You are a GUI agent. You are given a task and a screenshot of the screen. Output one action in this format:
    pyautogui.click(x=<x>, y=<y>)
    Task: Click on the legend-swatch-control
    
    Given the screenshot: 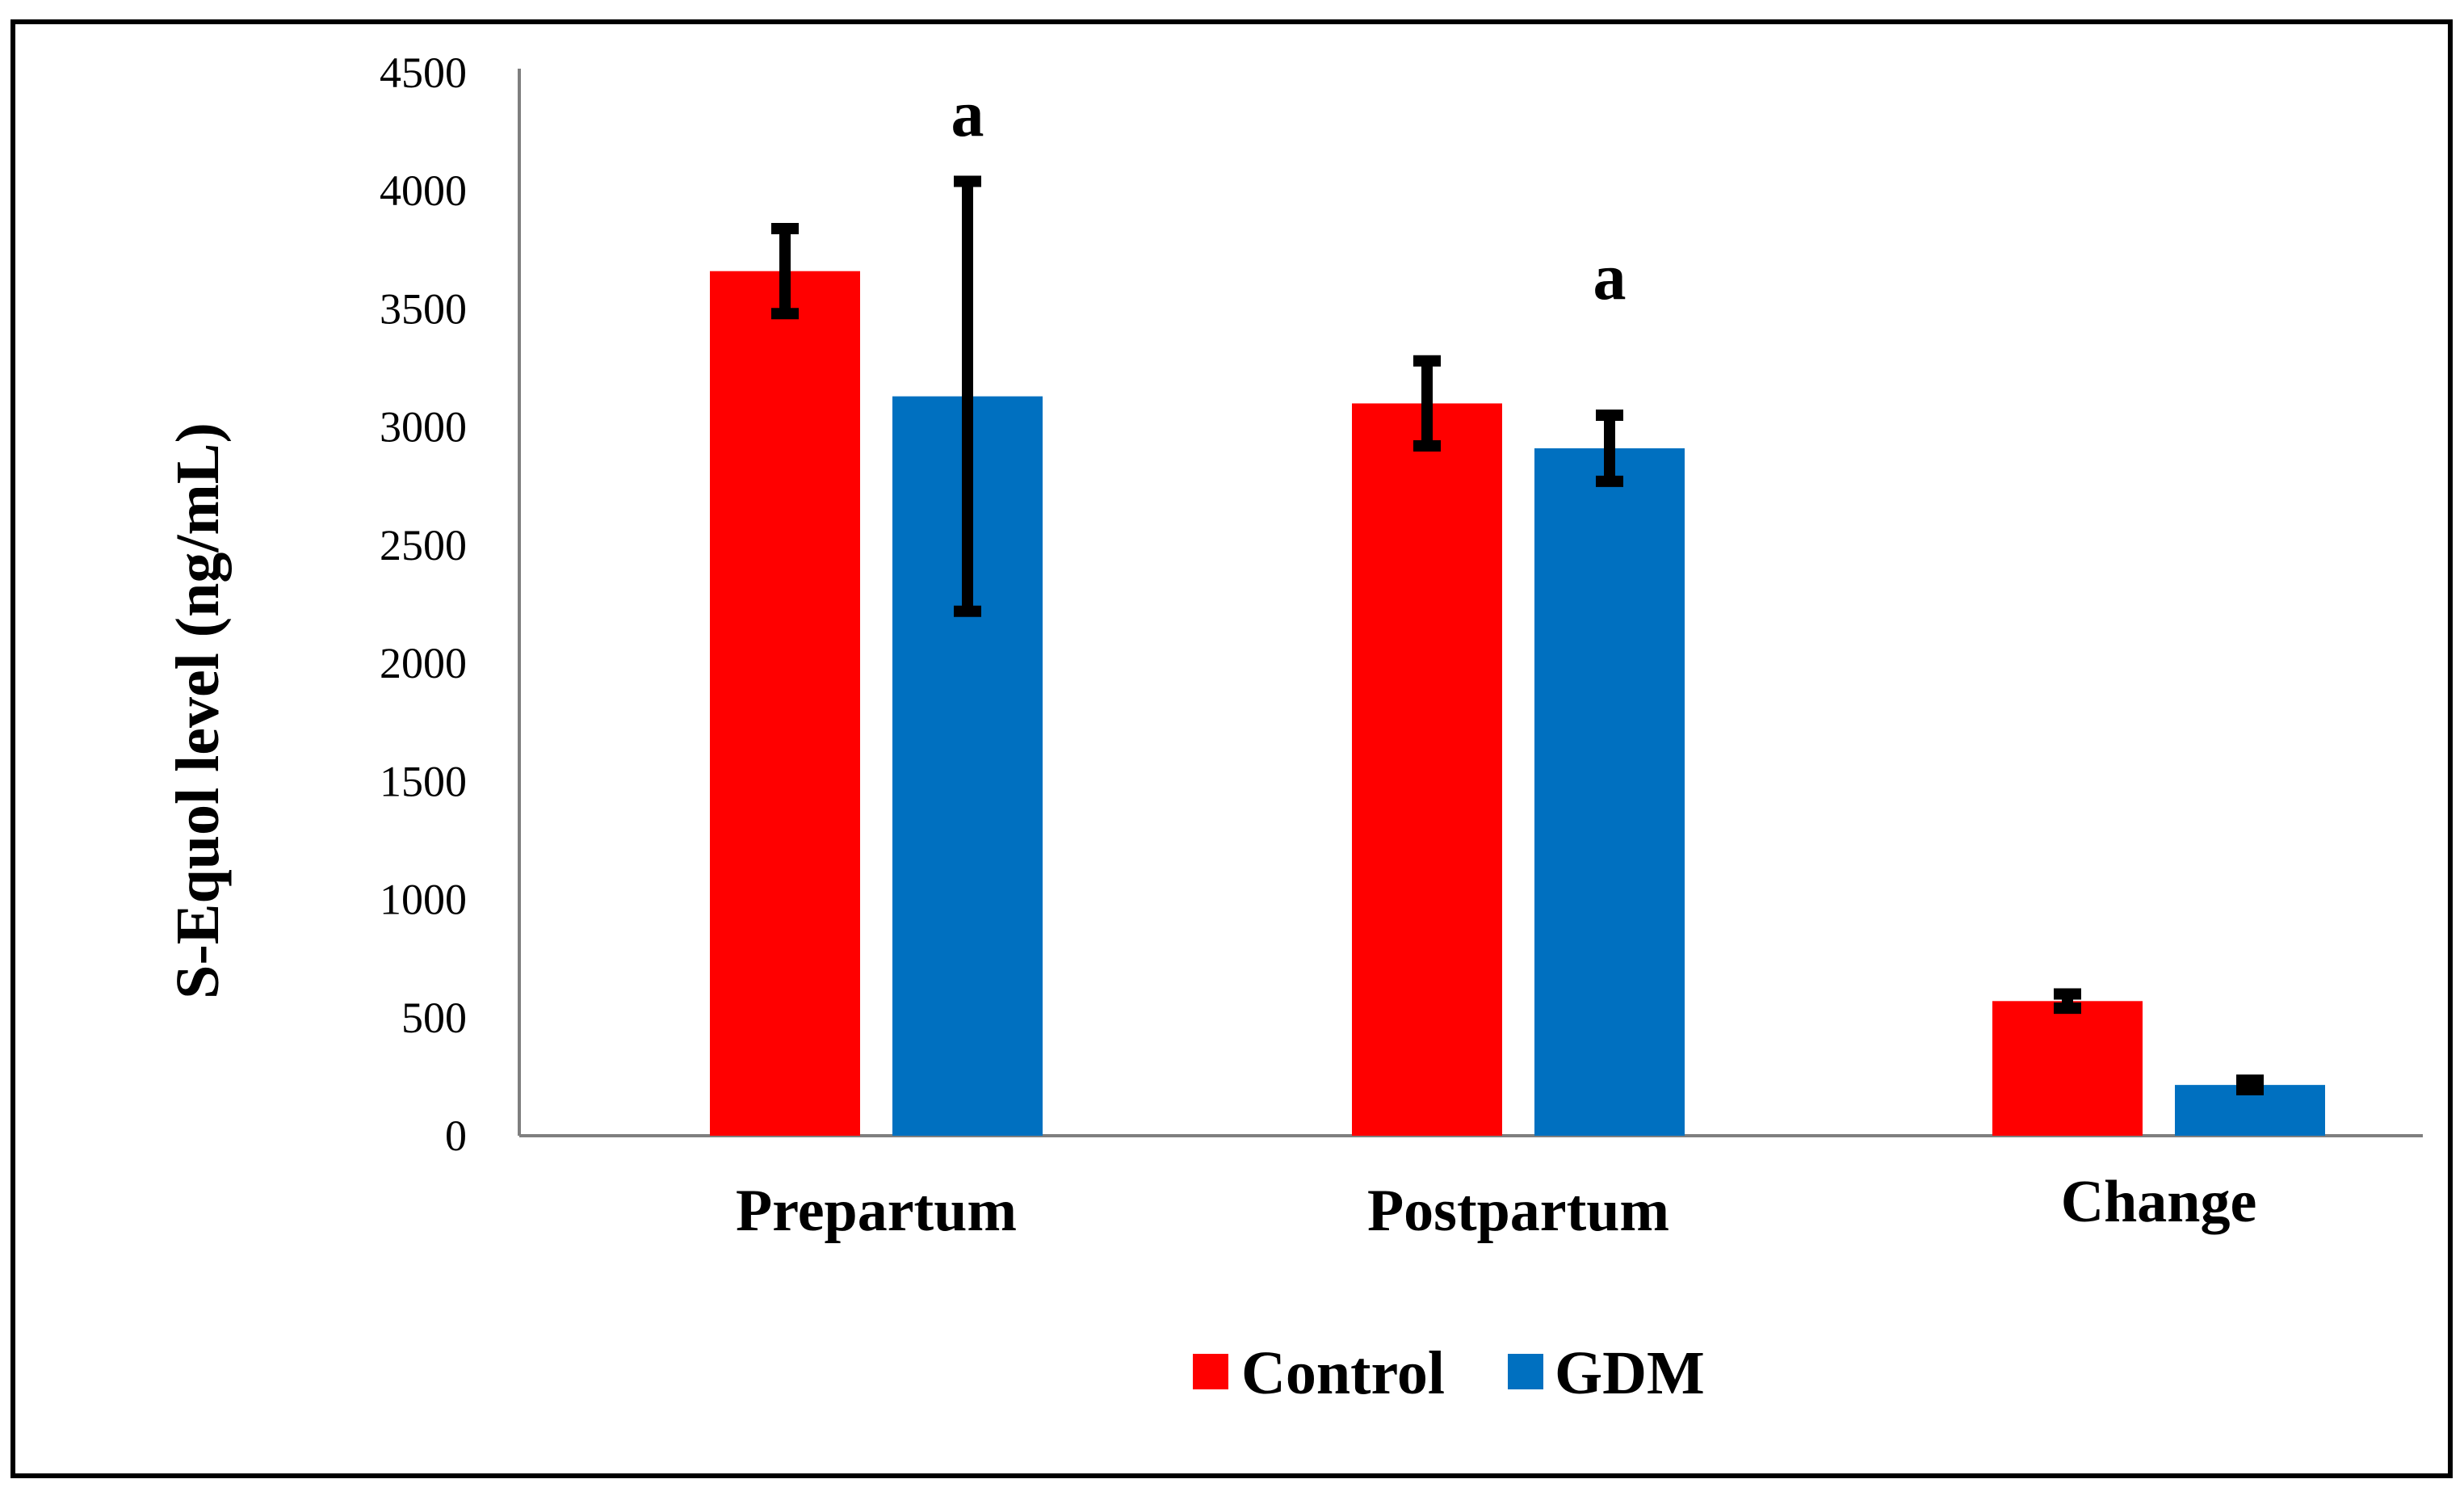 What is the action you would take?
    pyautogui.click(x=1210, y=1371)
    